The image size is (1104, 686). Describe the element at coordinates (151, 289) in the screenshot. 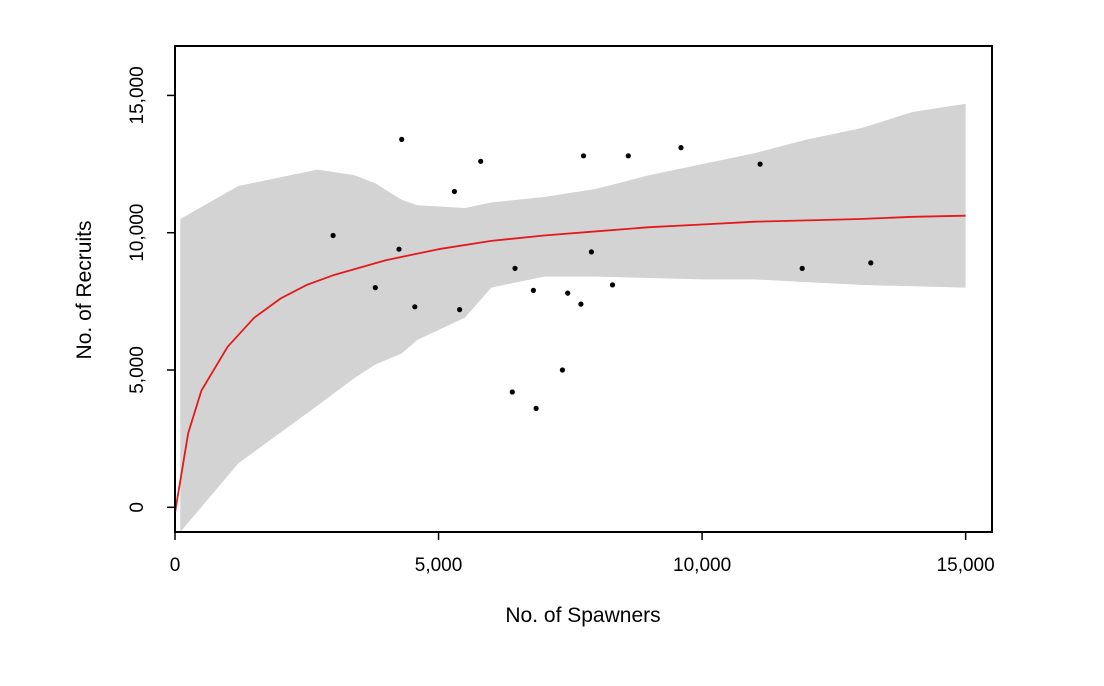

I see `y-axis: 0 5,000 10,000 15,000` at that location.